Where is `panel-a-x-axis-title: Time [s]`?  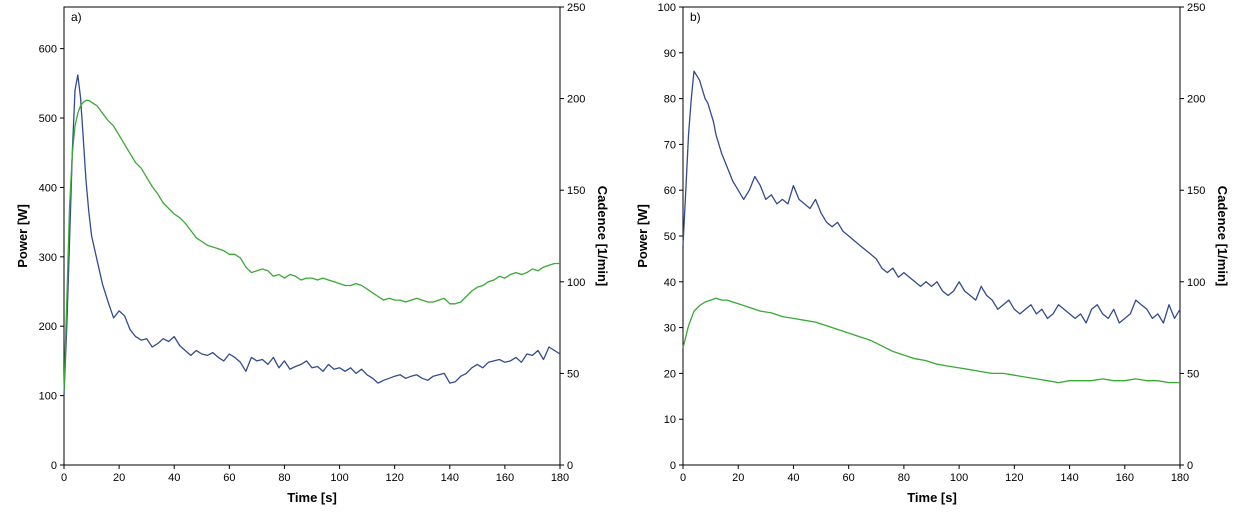
panel-a-x-axis-title: Time [s] is located at coordinates (312, 497).